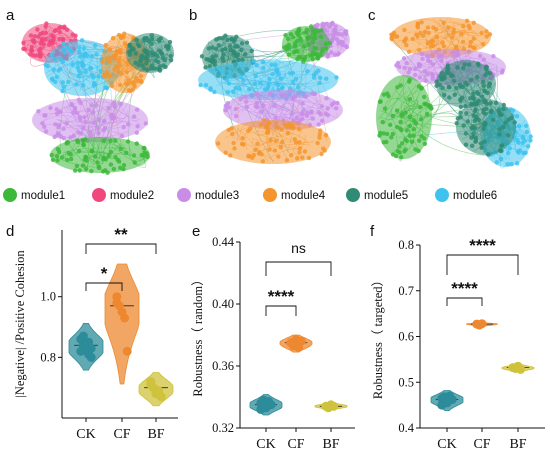  What do you see at coordinates (353, 195) in the screenshot?
I see `legend-swatch-module5` at bounding box center [353, 195].